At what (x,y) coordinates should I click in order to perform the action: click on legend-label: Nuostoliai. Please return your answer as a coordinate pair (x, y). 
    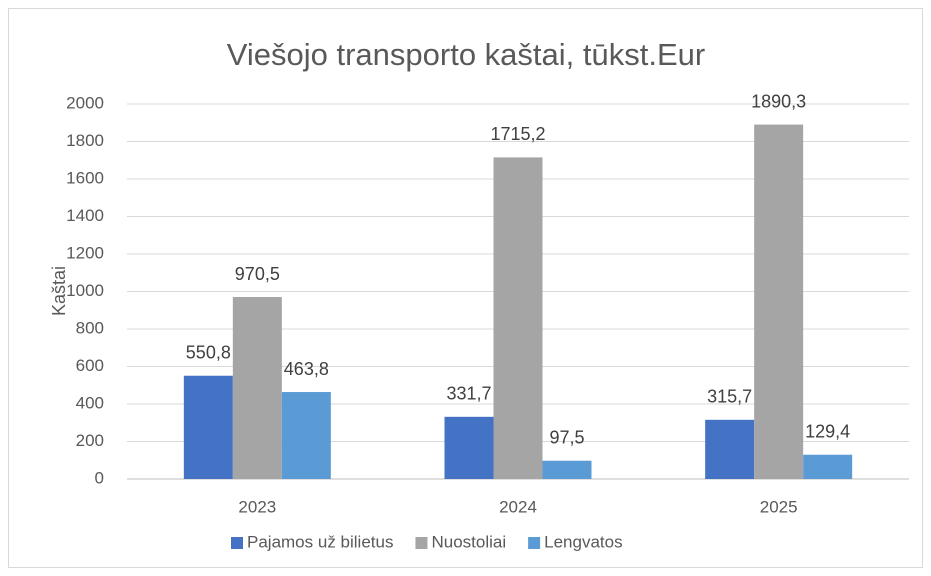
    Looking at the image, I should click on (468, 541).